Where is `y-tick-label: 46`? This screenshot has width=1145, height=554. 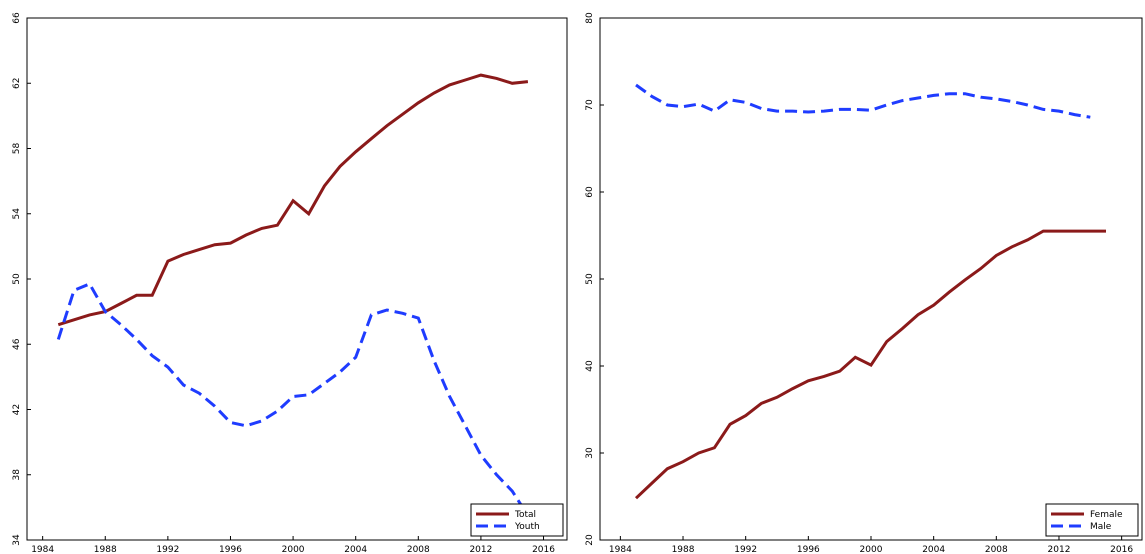 y-tick-label: 46 is located at coordinates (17, 344).